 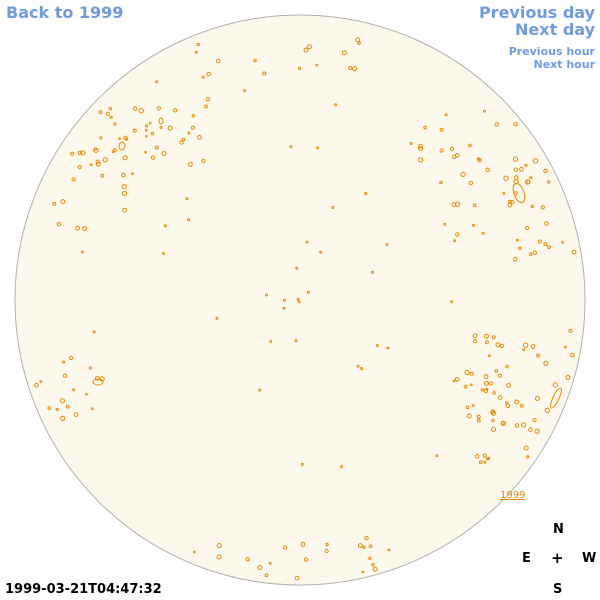 I want to click on compass-north: N, so click(x=558, y=529).